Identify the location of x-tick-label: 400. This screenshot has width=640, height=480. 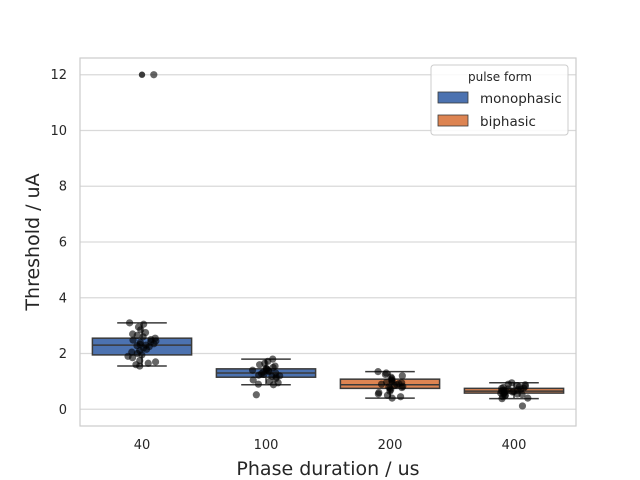
(514, 445).